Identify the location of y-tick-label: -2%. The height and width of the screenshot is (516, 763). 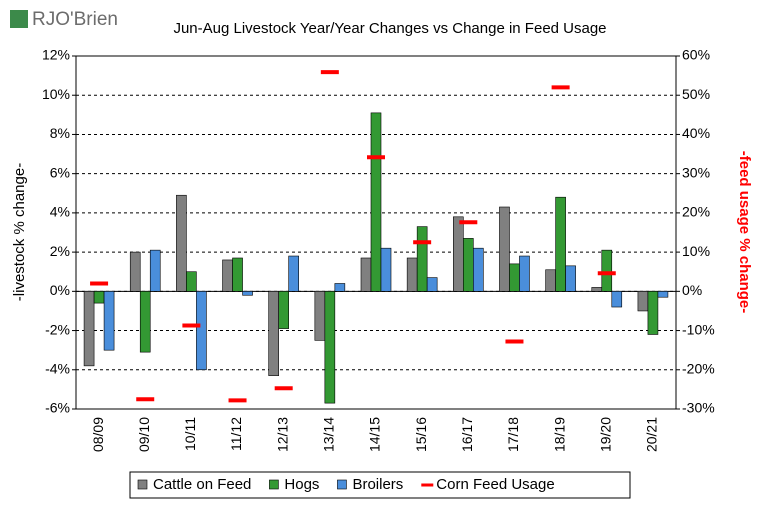
(57, 329).